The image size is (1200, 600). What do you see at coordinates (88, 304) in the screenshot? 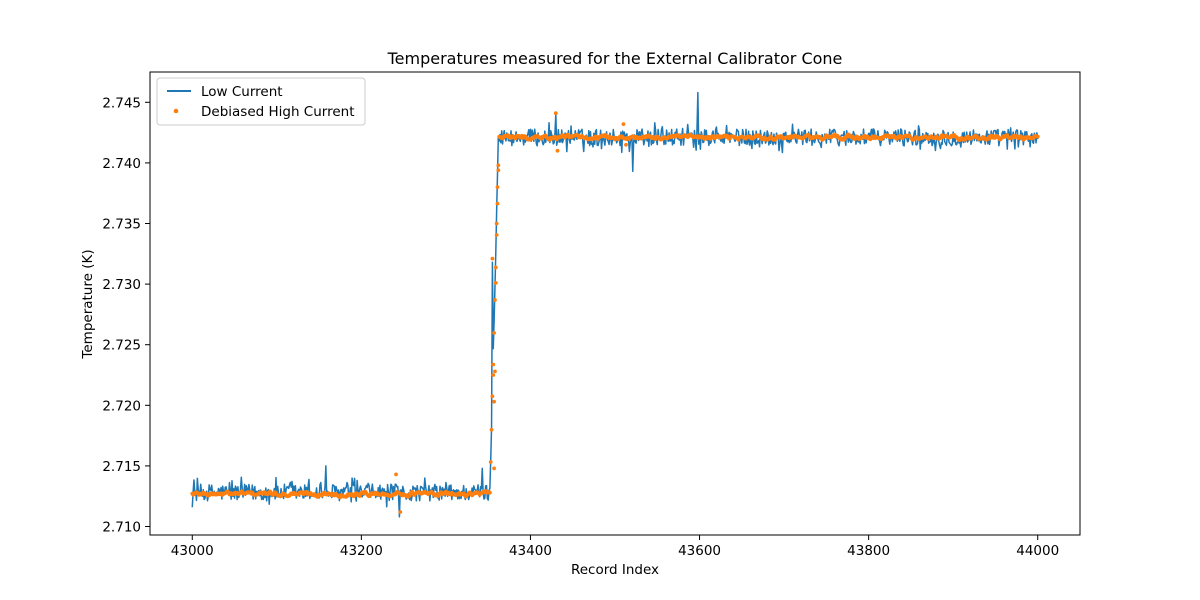
I see `y-axis-label: Temperature (K)` at bounding box center [88, 304].